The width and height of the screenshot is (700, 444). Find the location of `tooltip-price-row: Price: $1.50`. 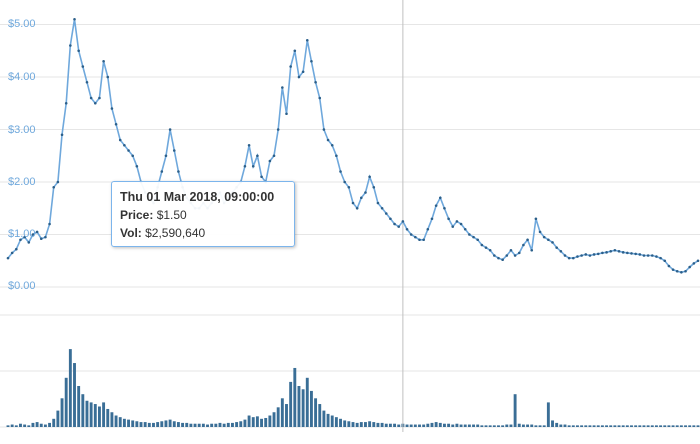

tooltip-price-row: Price: $1.50 is located at coordinates (203, 215).